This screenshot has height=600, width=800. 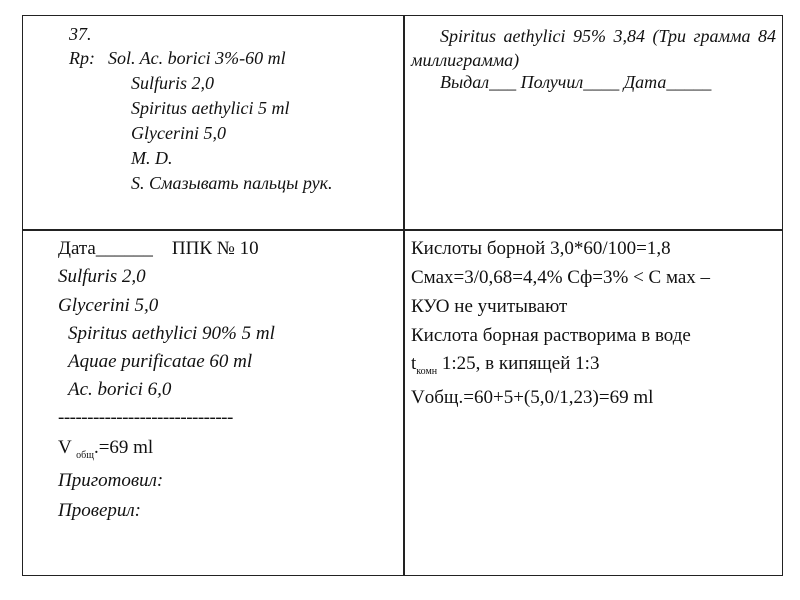 I want to click on volume-sub: общ, so click(x=85, y=455).